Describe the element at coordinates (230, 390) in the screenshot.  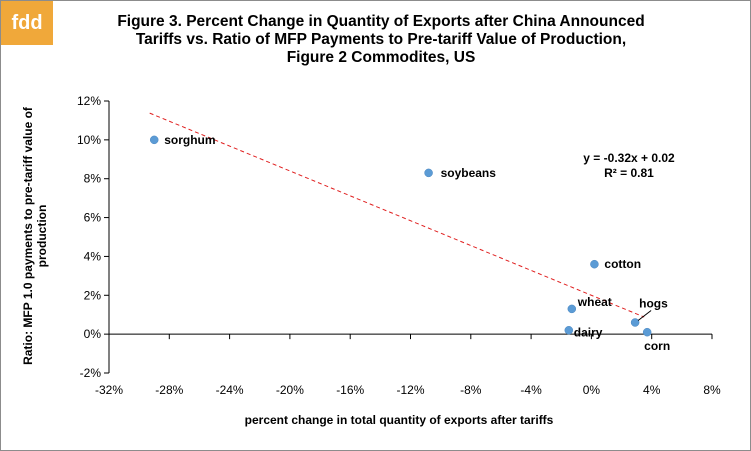
I see `x-tick-label: -24%` at that location.